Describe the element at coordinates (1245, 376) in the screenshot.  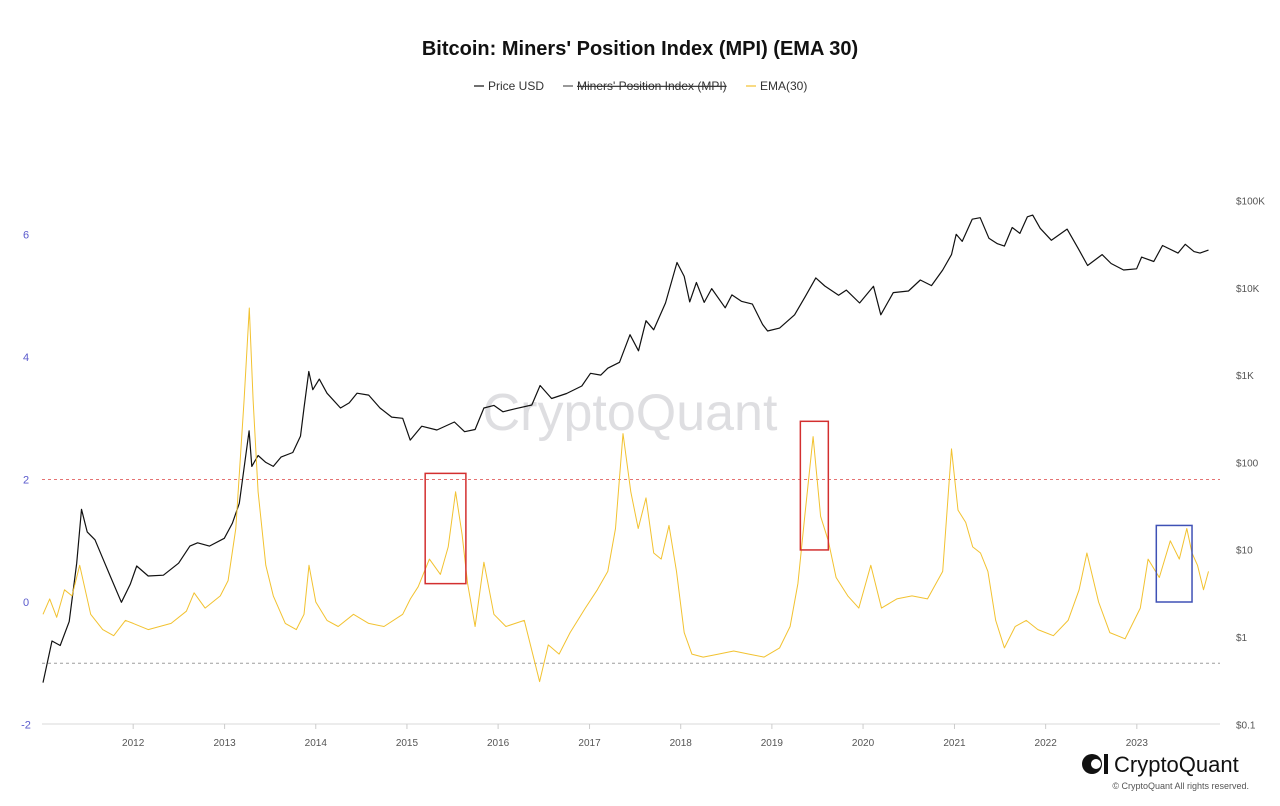
I see `right-tick-label: $1K` at that location.